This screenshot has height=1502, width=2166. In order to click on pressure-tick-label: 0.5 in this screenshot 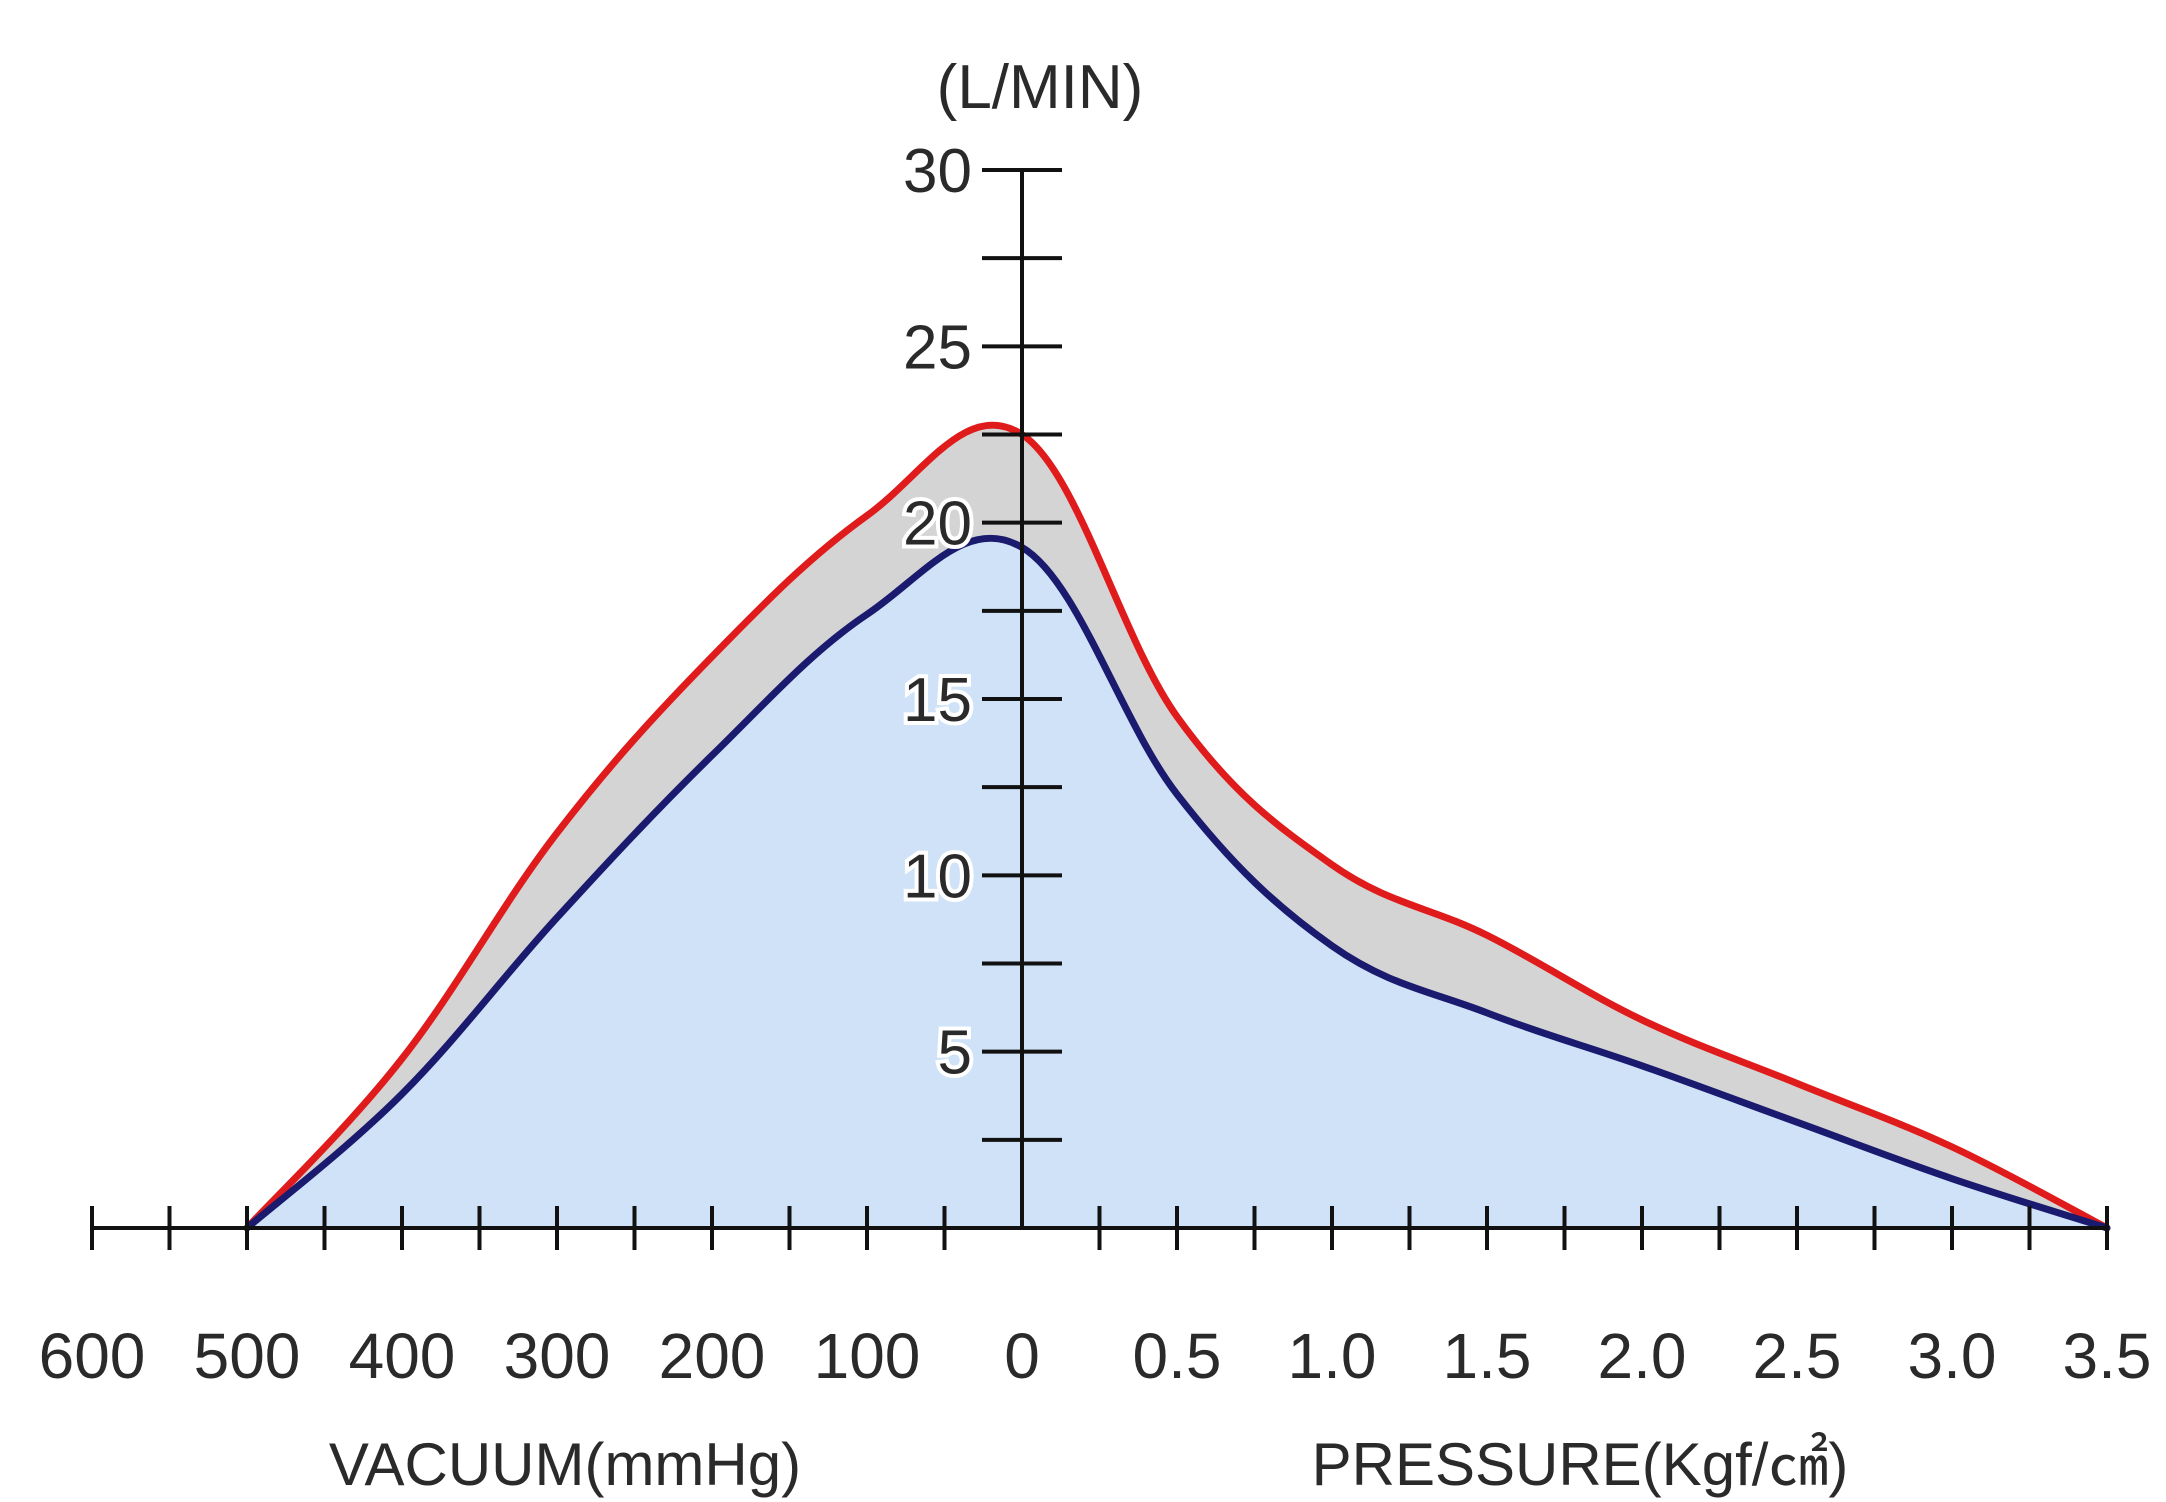, I will do `click(1177, 1356)`.